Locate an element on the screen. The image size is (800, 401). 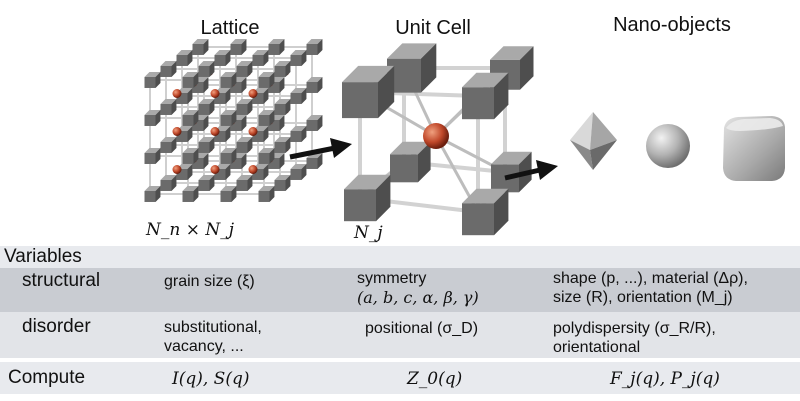
octahedron is located at coordinates (593, 141).